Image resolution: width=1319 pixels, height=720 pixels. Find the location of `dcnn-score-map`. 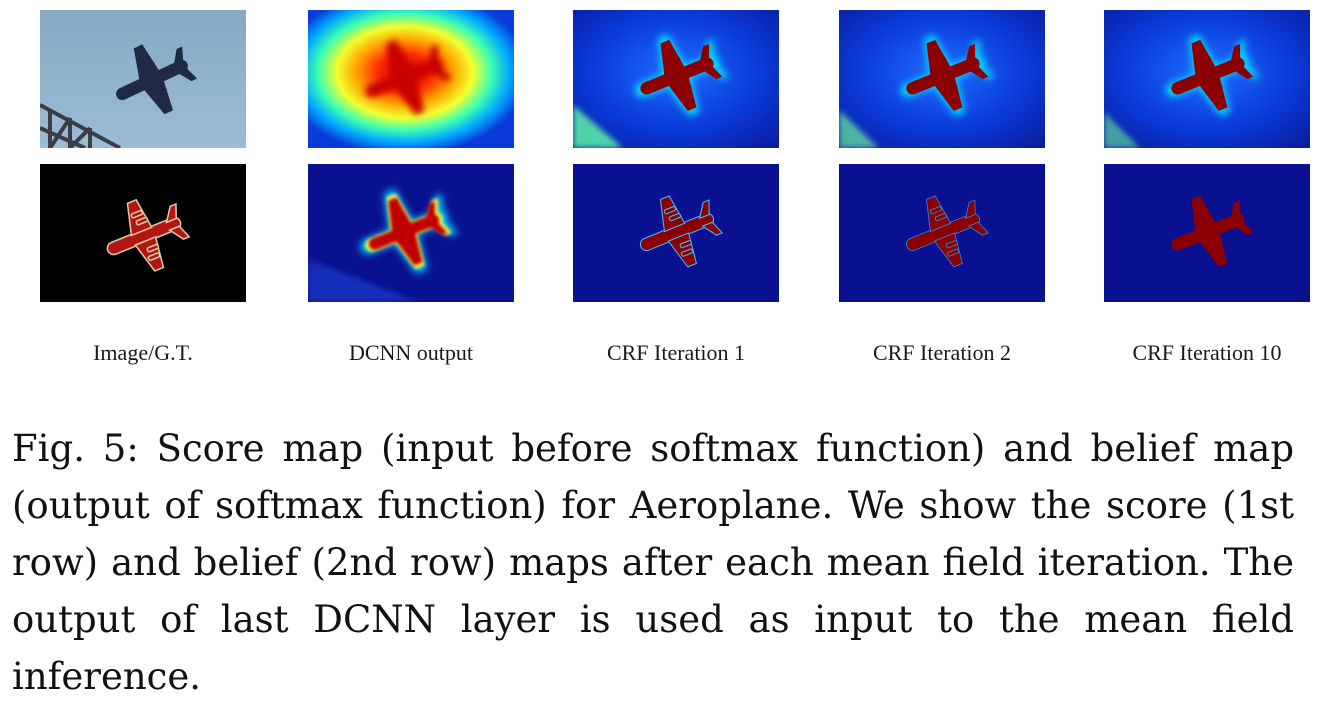

dcnn-score-map is located at coordinates (411, 79).